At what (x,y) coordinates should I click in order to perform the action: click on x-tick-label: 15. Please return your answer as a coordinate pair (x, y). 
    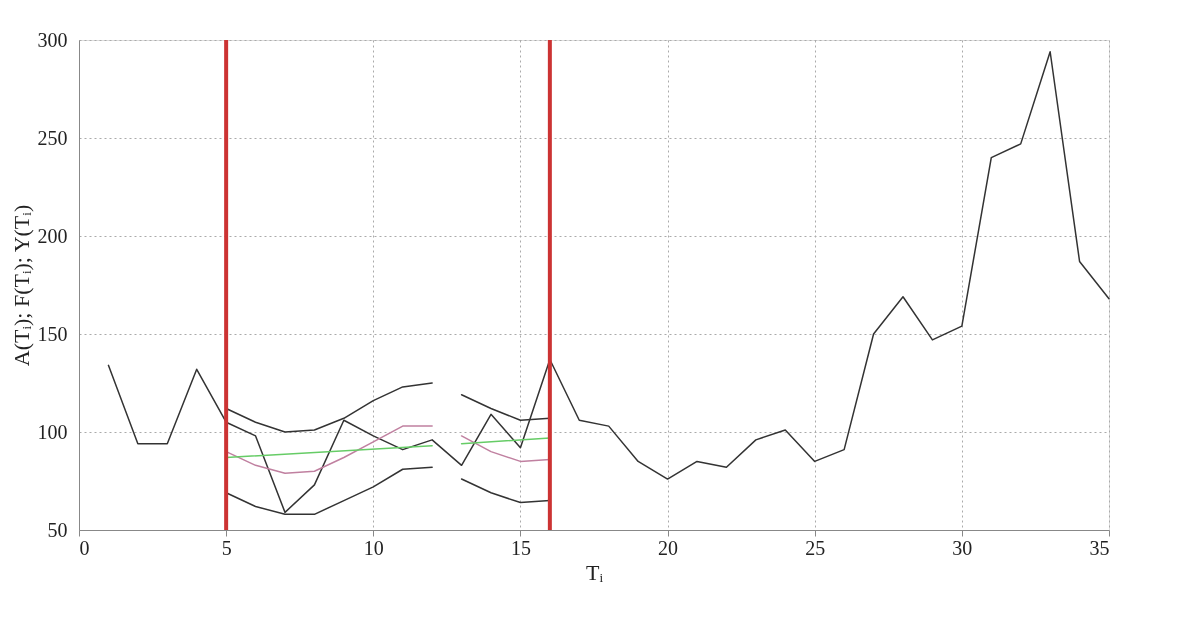
    Looking at the image, I should click on (520, 547).